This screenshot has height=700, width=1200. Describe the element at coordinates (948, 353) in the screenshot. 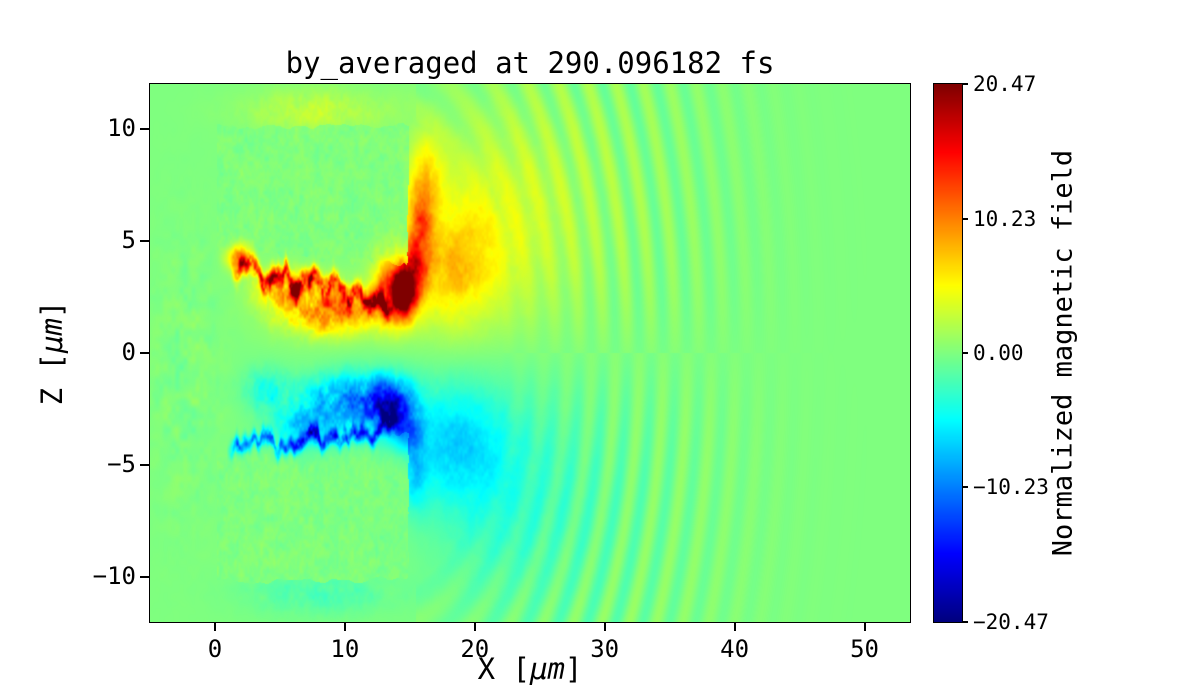

I see `colorbar-canvas` at that location.